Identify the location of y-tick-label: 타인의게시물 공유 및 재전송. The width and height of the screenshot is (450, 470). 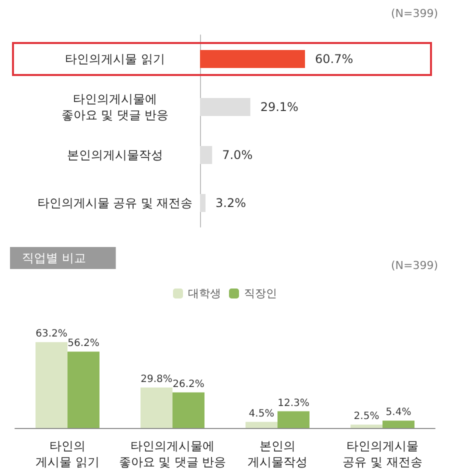
(115, 203).